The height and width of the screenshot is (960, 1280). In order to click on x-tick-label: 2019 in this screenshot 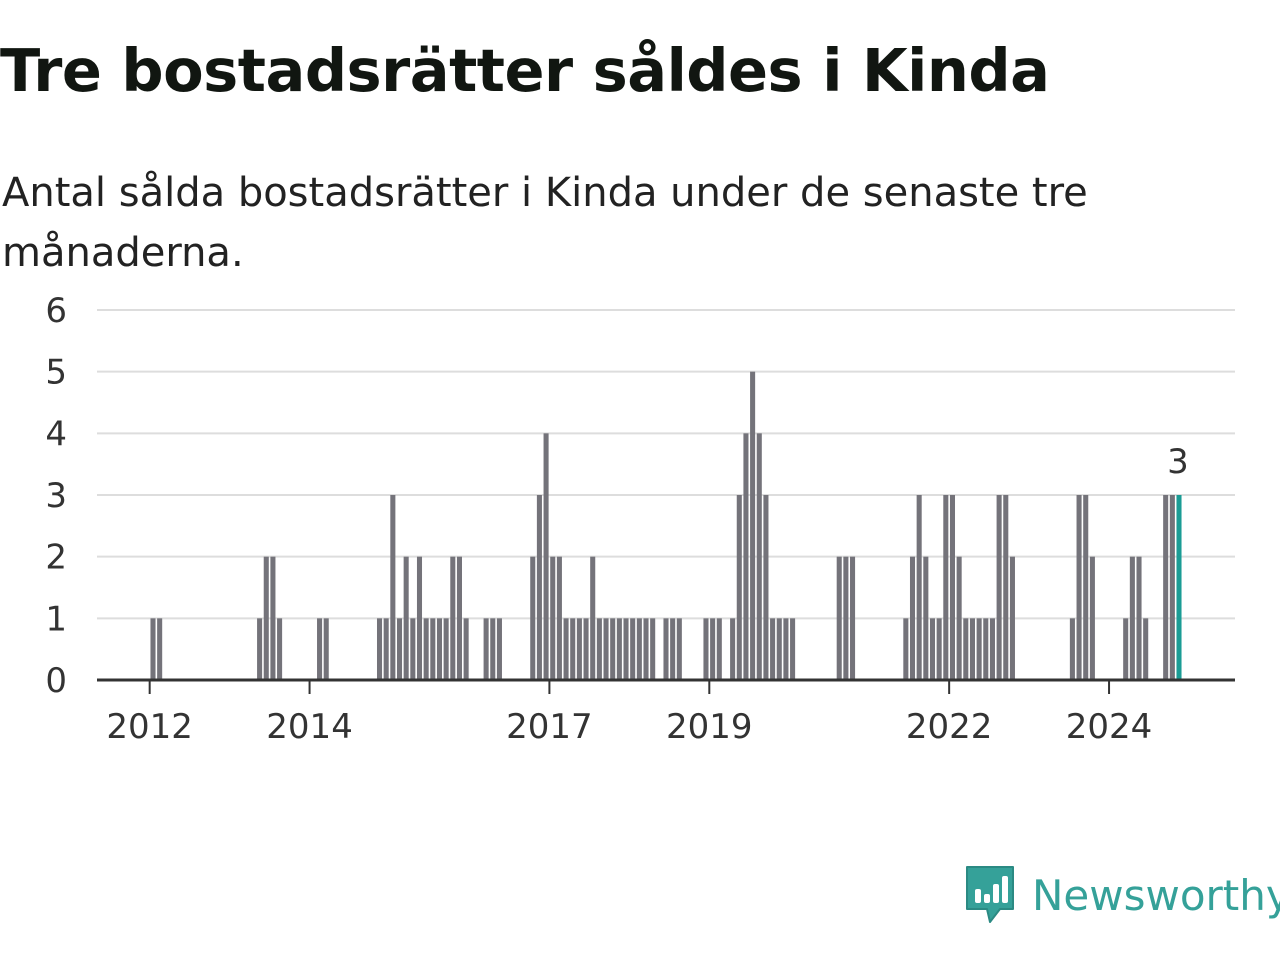, I will do `click(709, 727)`.